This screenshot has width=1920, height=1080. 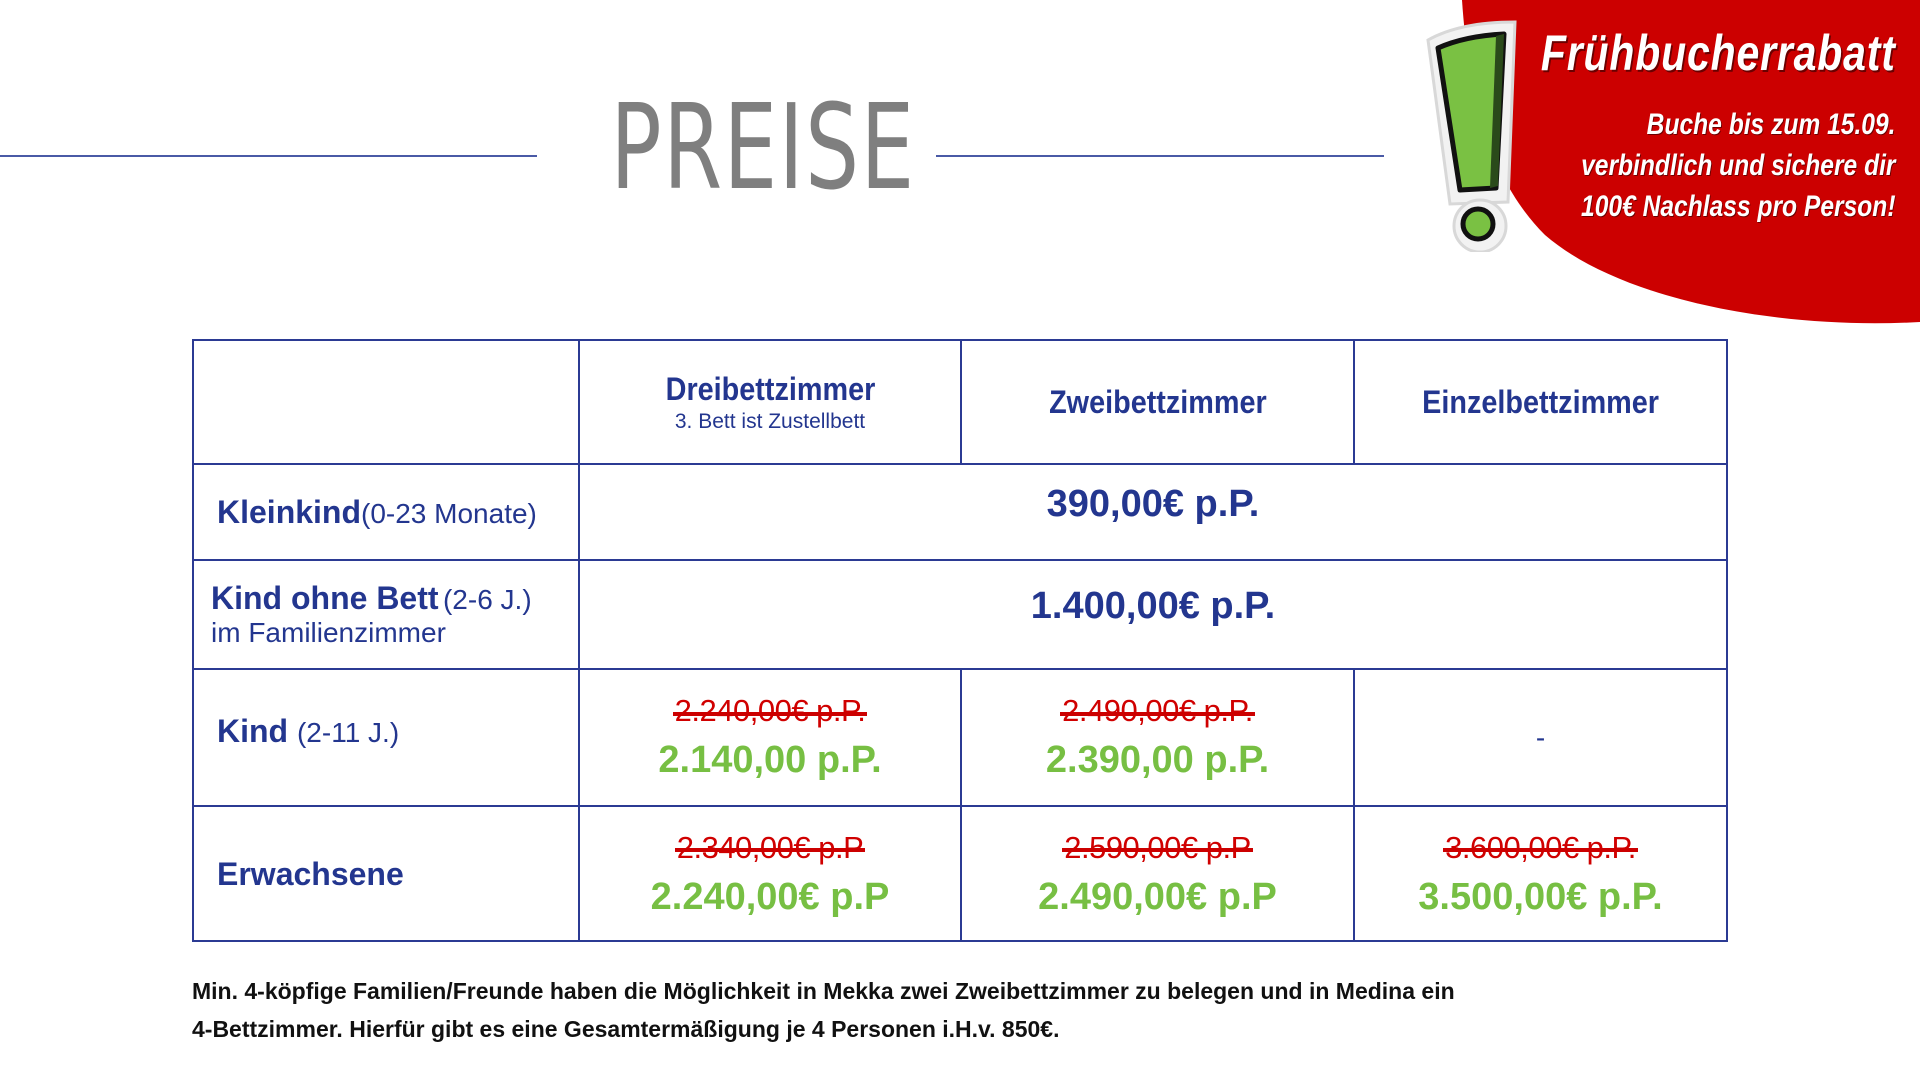 I want to click on price-value: 390,00€ p.P., so click(x=1153, y=503).